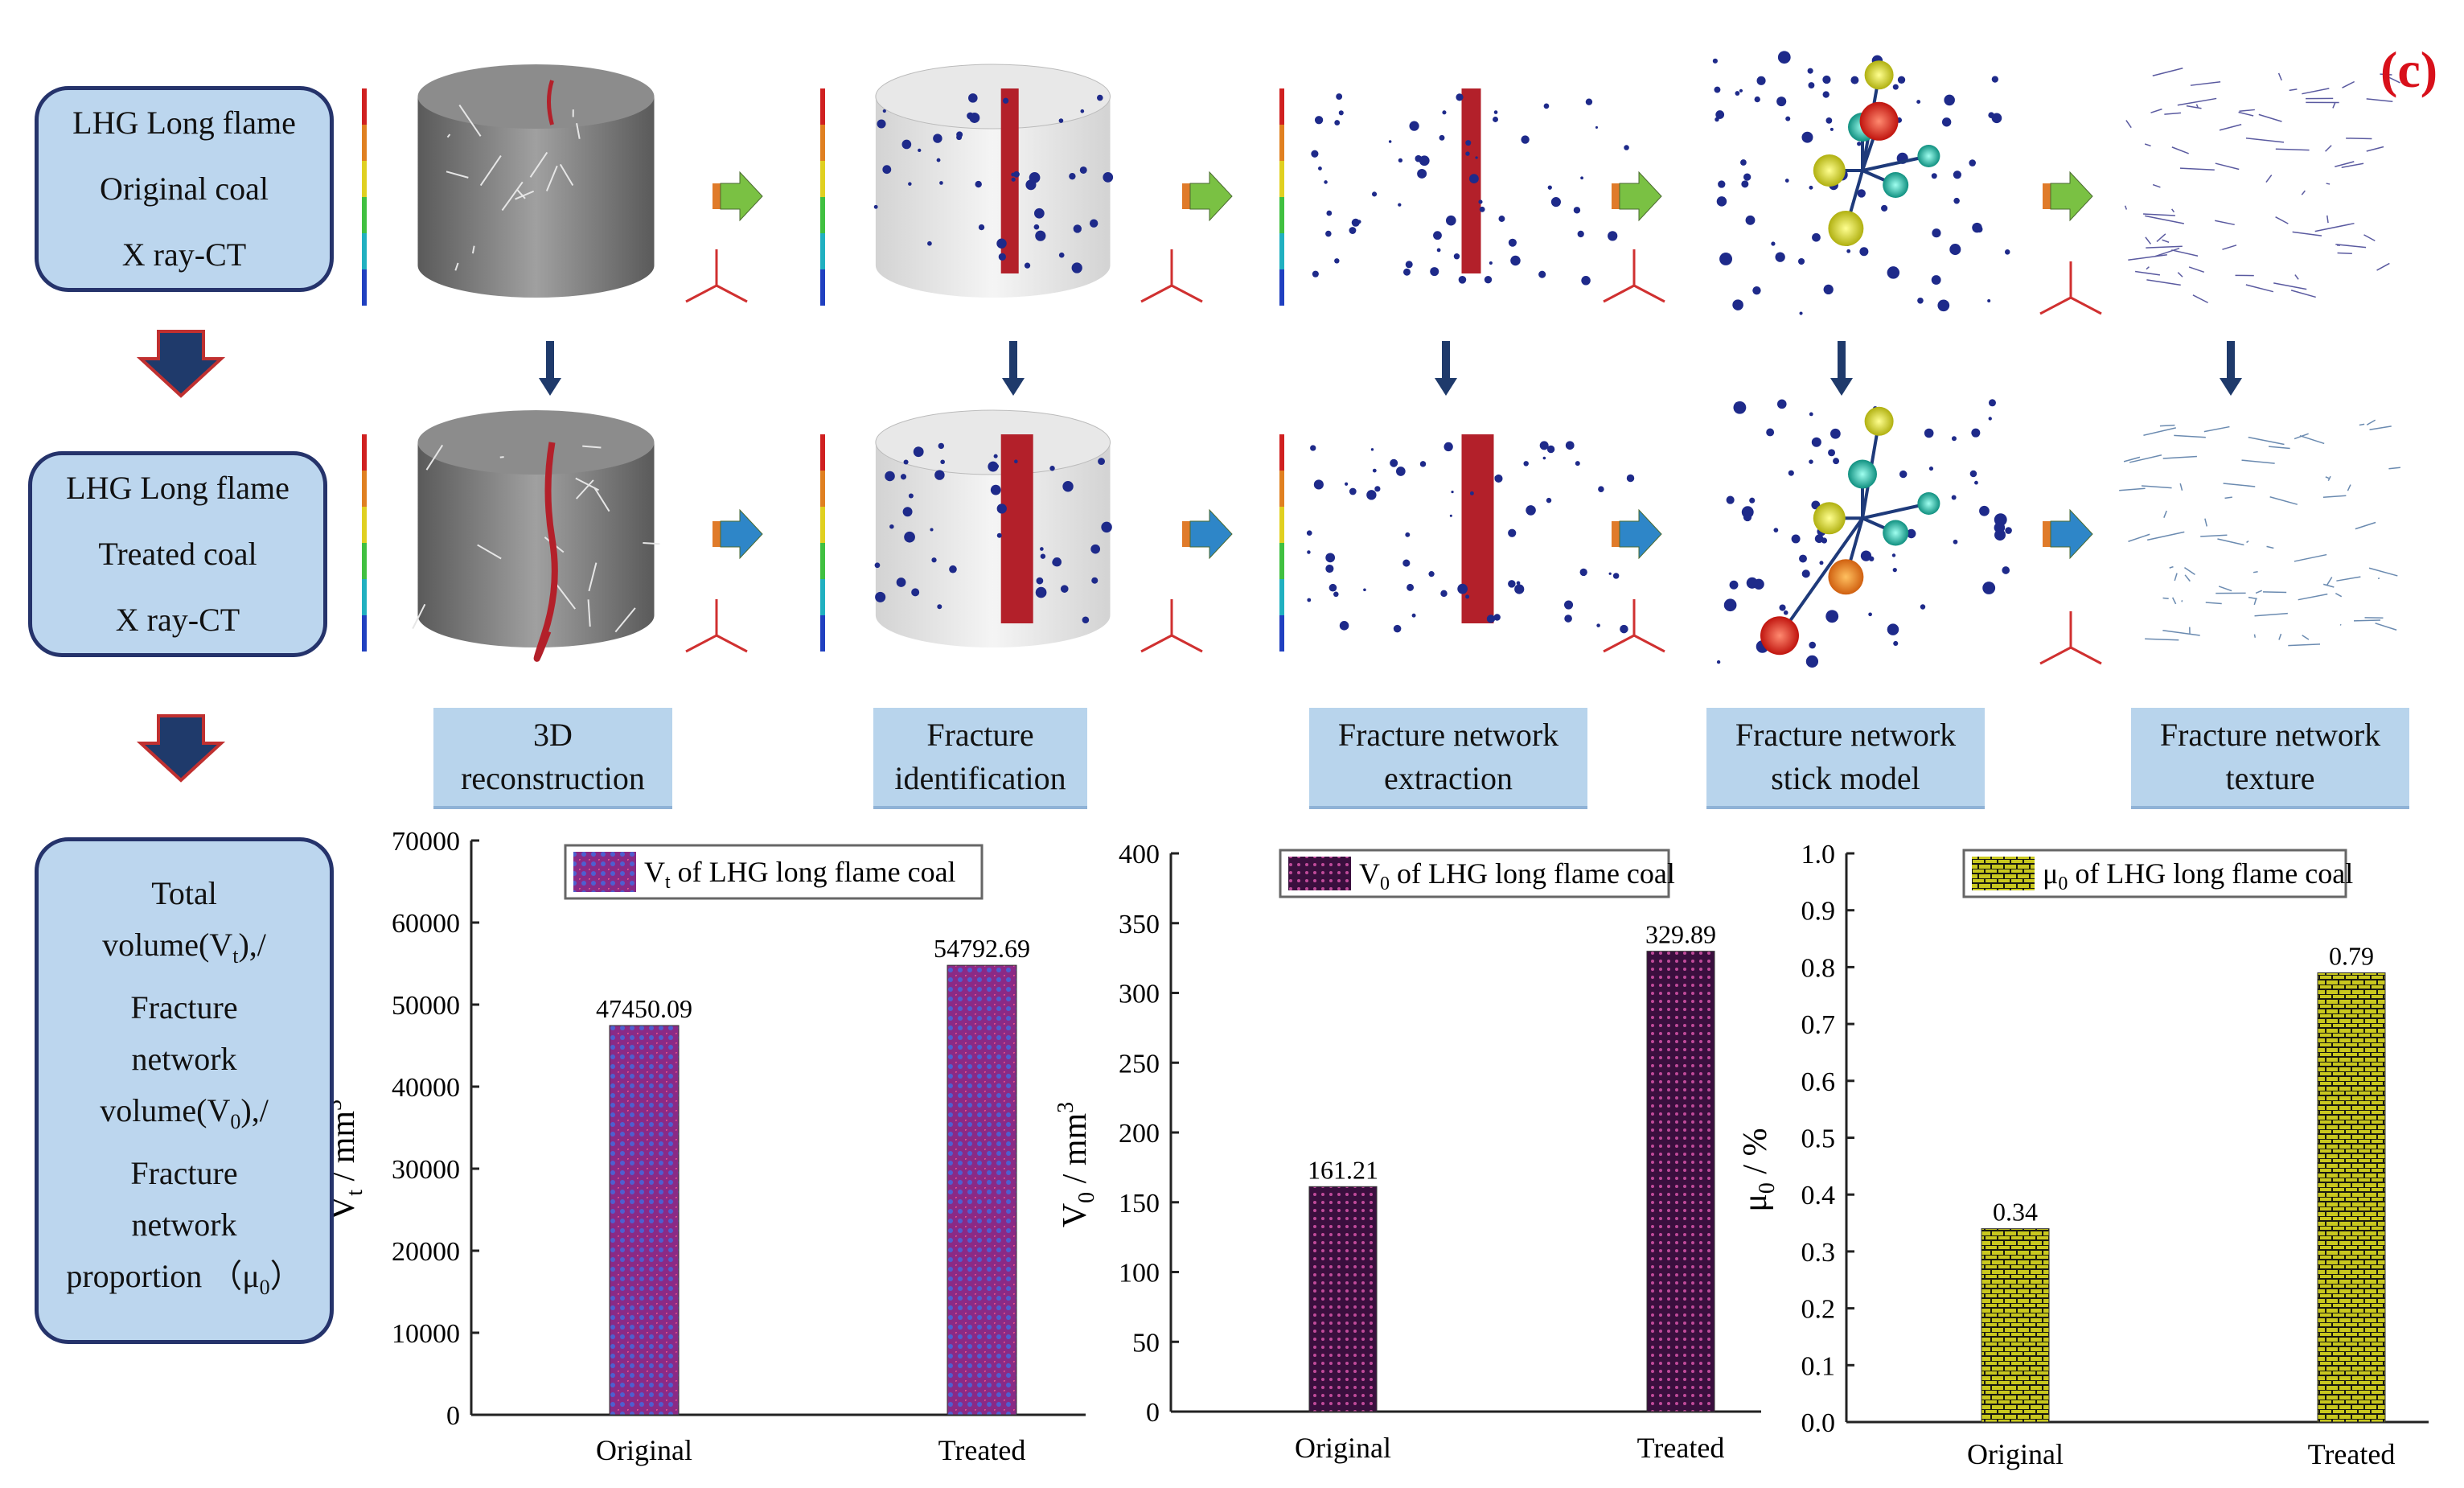 The image size is (2464, 1488). What do you see at coordinates (716, 626) in the screenshot?
I see `axis-triad-icon` at bounding box center [716, 626].